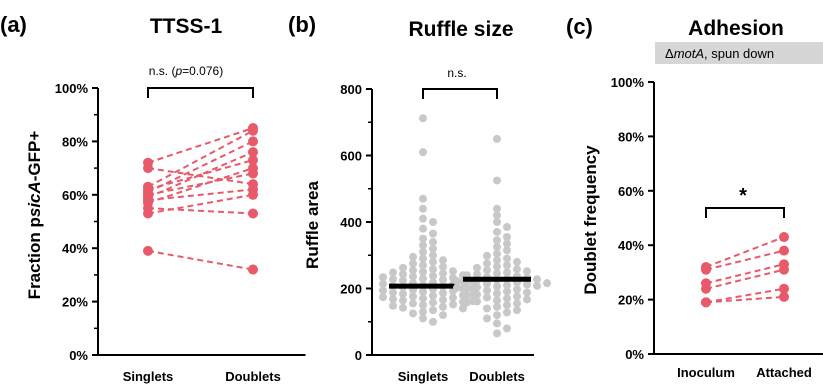  Describe the element at coordinates (631, 245) in the screenshot. I see `panel-c-ytick-label: 40%` at that location.